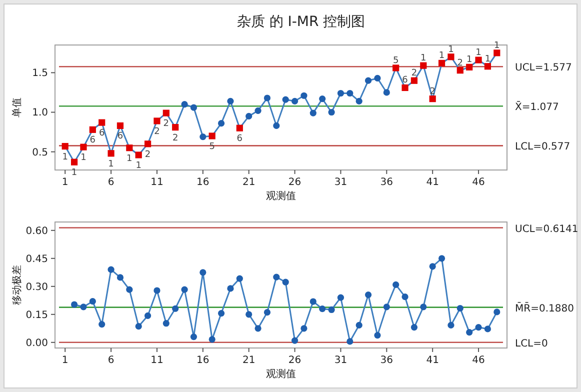 This screenshot has height=392, width=581. What do you see at coordinates (65, 182) in the screenshot?
I see `x-tick-label: 1` at bounding box center [65, 182].